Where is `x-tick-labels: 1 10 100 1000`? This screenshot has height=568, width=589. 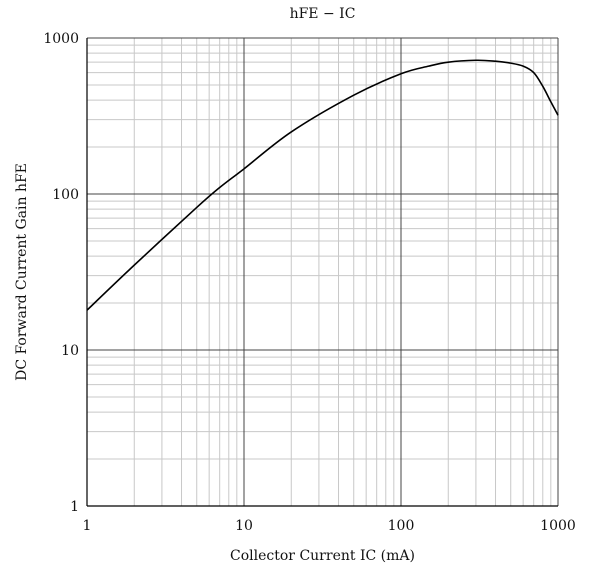
x-tick-labels: 1 10 100 1000 is located at coordinates (329, 526).